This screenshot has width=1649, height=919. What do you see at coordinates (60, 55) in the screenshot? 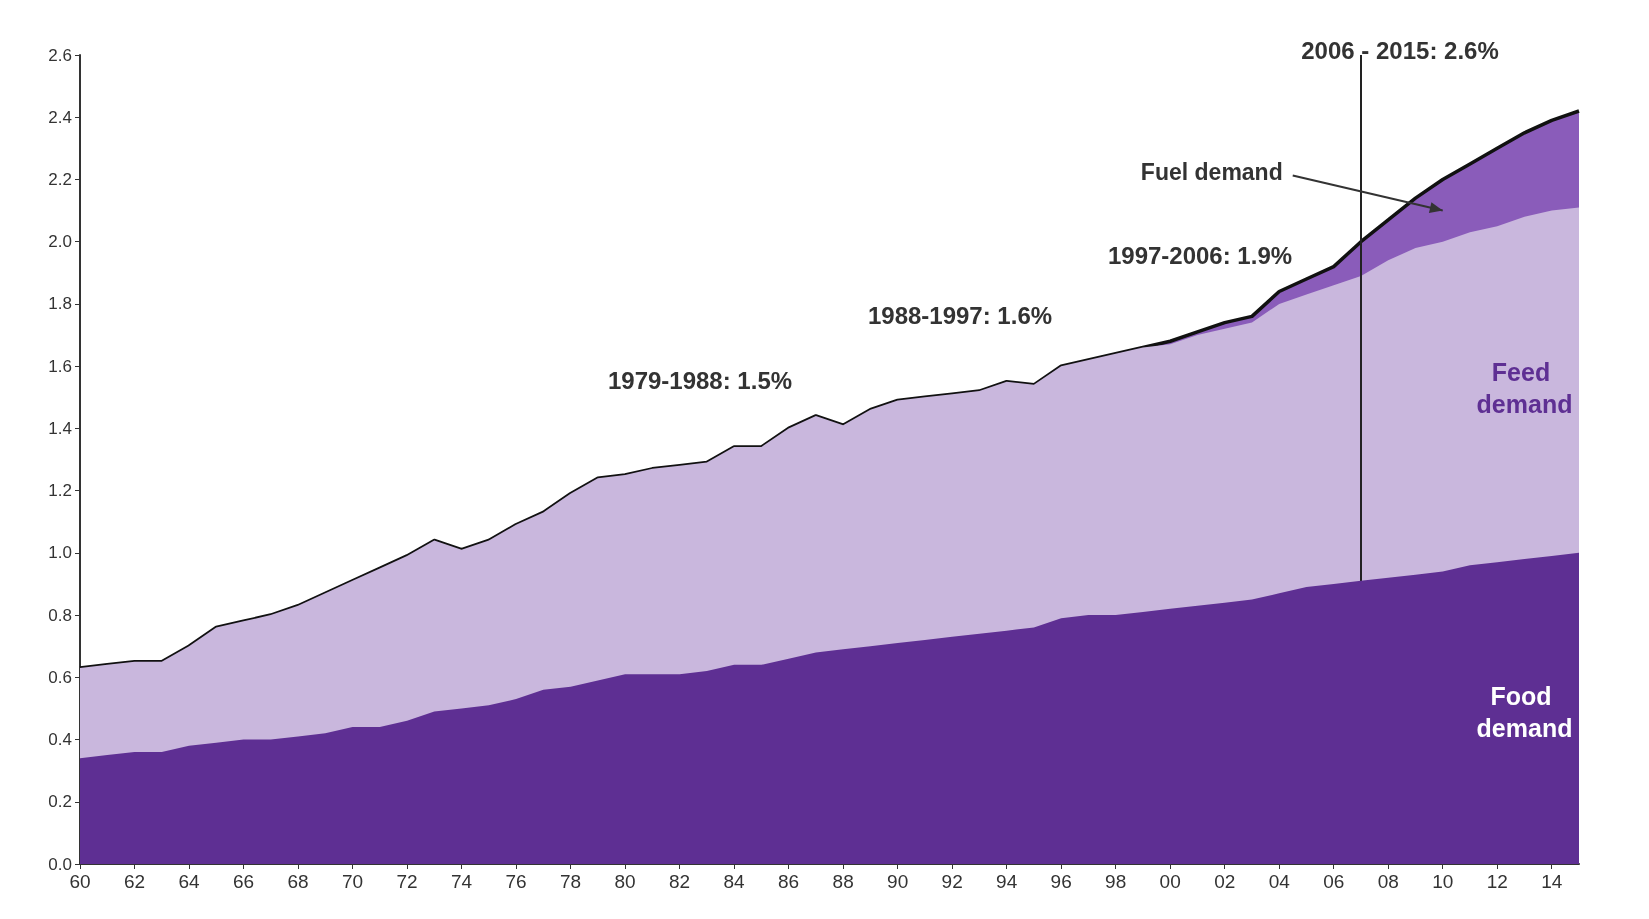
I see `y-tick-label: 2.6` at bounding box center [60, 55].